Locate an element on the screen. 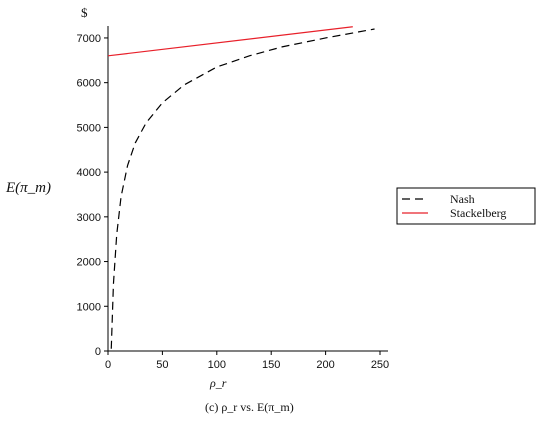 Image resolution: width=550 pixels, height=421 pixels. y-tick-label: 1000 is located at coordinates (89, 307).